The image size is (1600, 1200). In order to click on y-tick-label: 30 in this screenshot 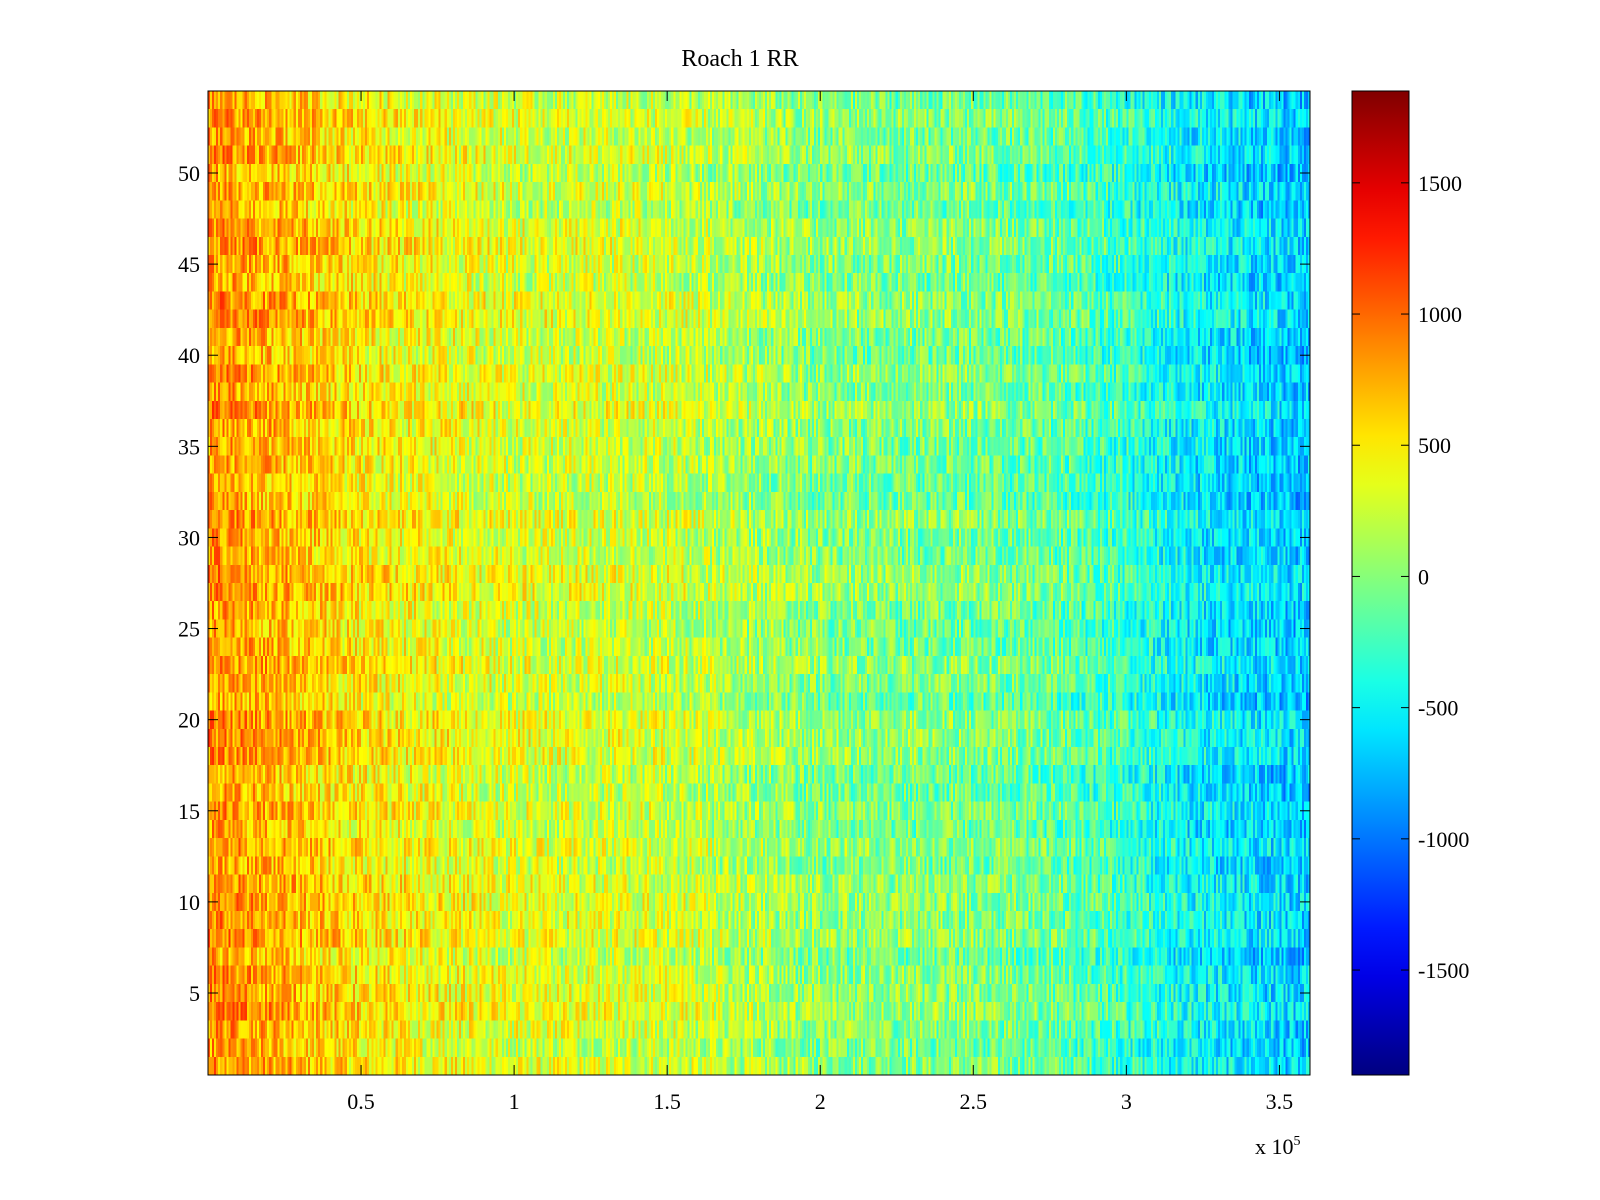, I will do `click(189, 537)`.